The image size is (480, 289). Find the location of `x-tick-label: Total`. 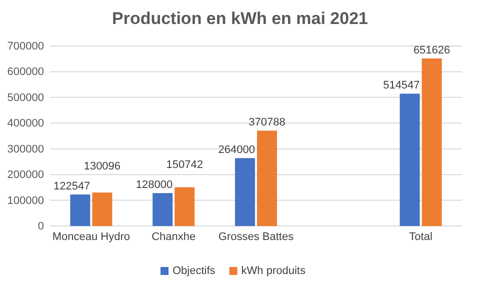

x-tick-label: Total is located at coordinates (420, 236).